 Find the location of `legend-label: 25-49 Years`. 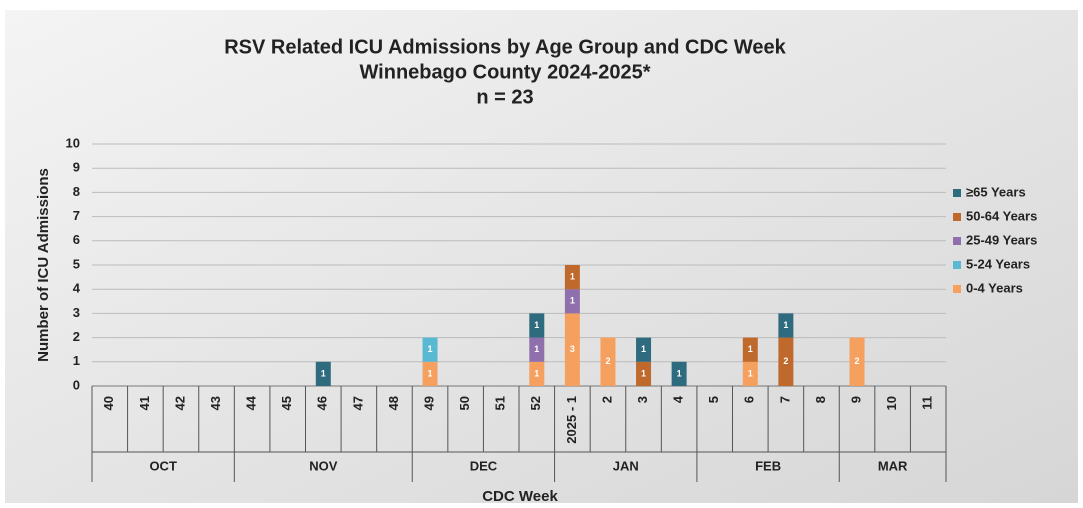

legend-label: 25-49 Years is located at coordinates (1001, 239).